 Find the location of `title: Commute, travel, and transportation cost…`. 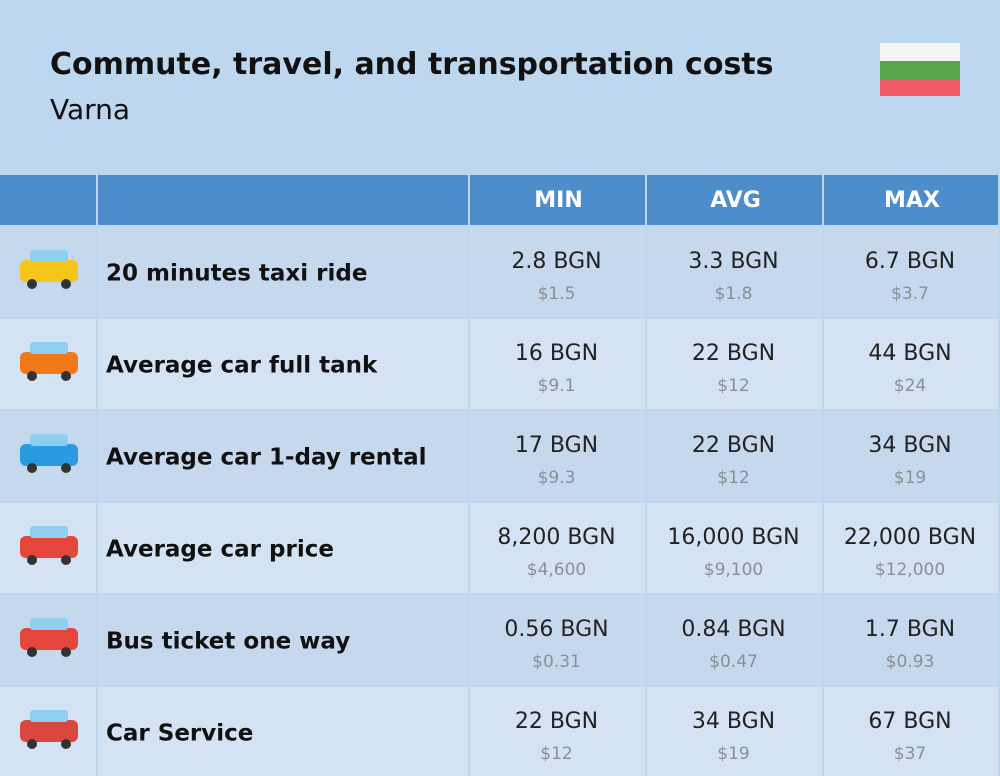

title: Commute, travel, and transportation cost… is located at coordinates (412, 64).